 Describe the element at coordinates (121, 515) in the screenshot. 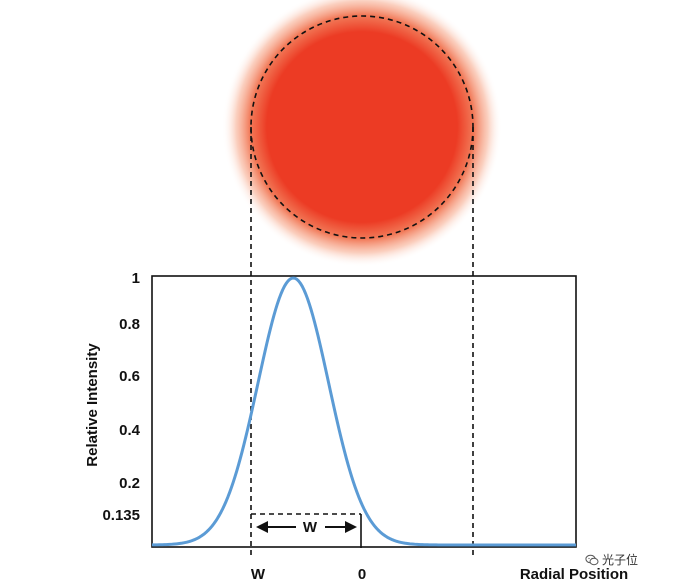

I see `y-tick-label: 0.135` at that location.